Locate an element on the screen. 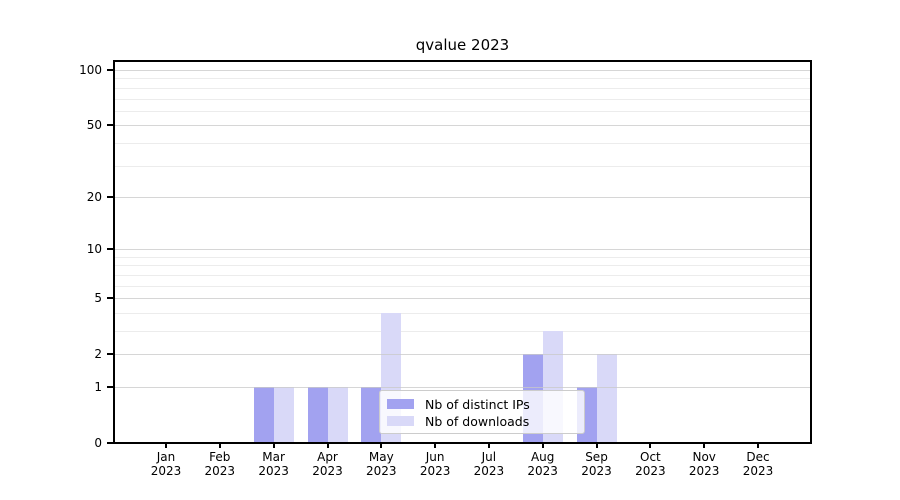  y-axis-tick-label: 5 is located at coordinates (98, 298).